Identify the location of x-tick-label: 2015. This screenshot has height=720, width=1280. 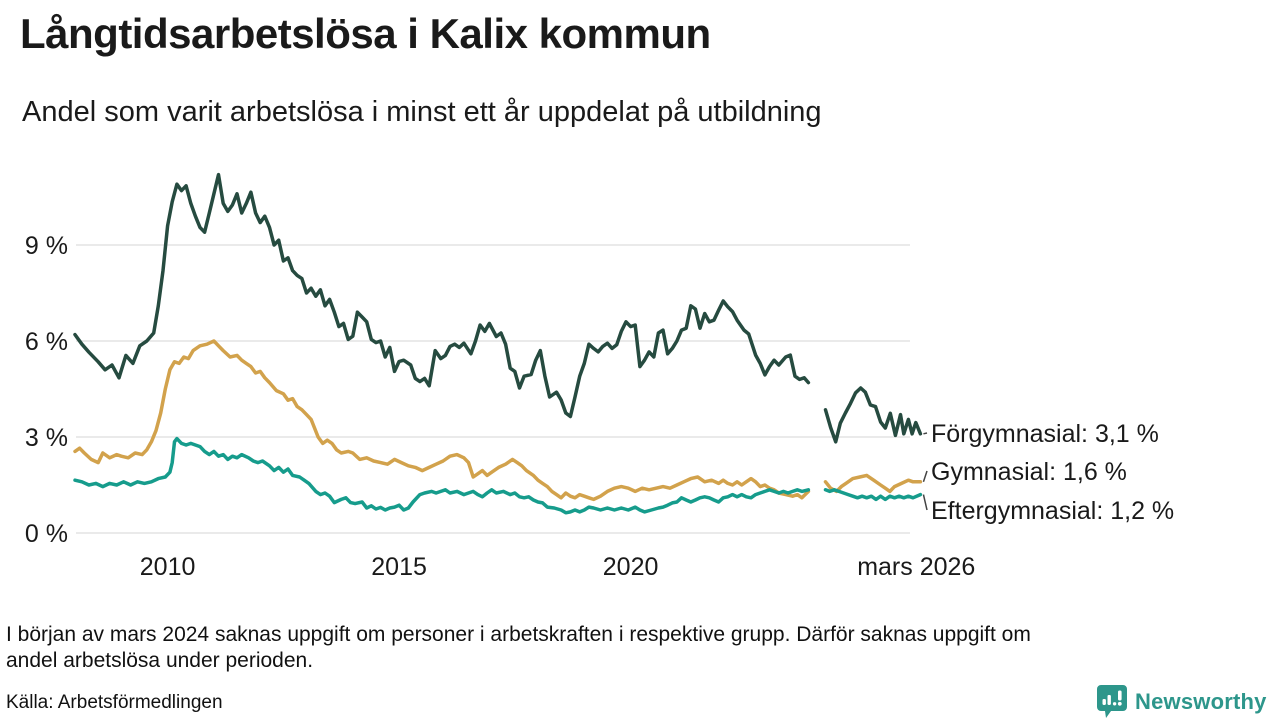
(399, 567).